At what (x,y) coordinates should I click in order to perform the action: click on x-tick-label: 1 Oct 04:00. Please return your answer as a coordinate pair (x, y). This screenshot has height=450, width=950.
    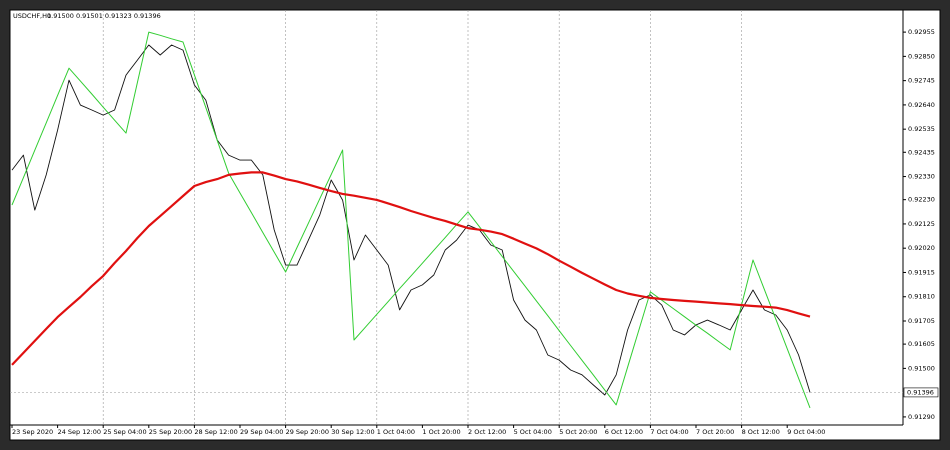
    Looking at the image, I should click on (396, 432).